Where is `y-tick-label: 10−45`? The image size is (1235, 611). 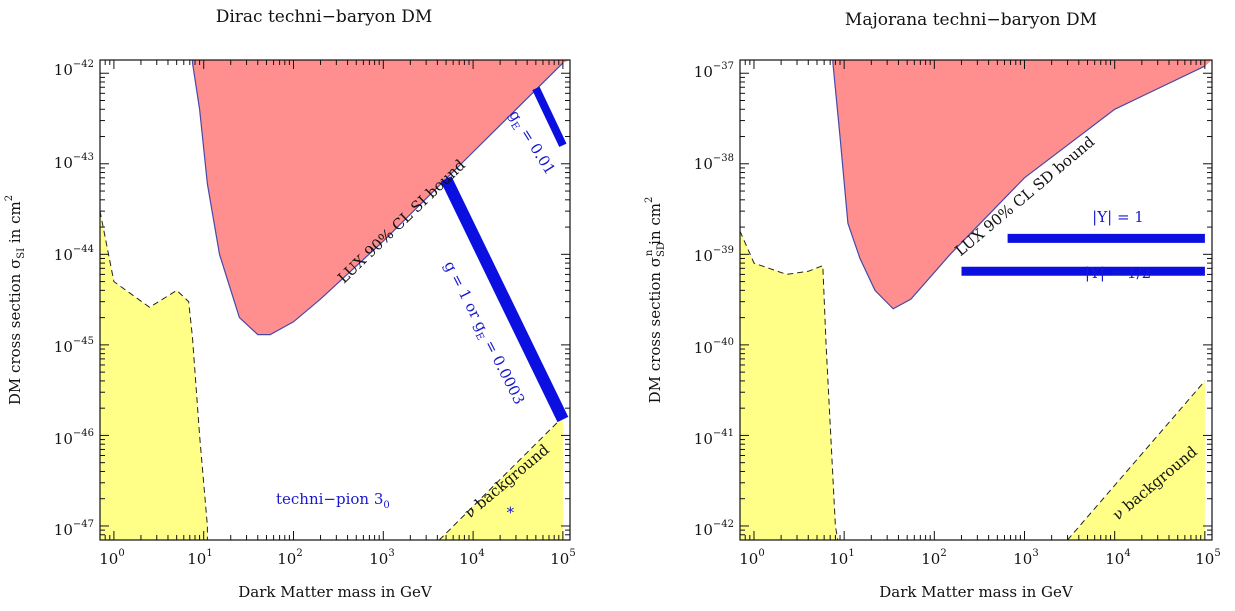
y-tick-label: 10−45 is located at coordinates (74, 346).